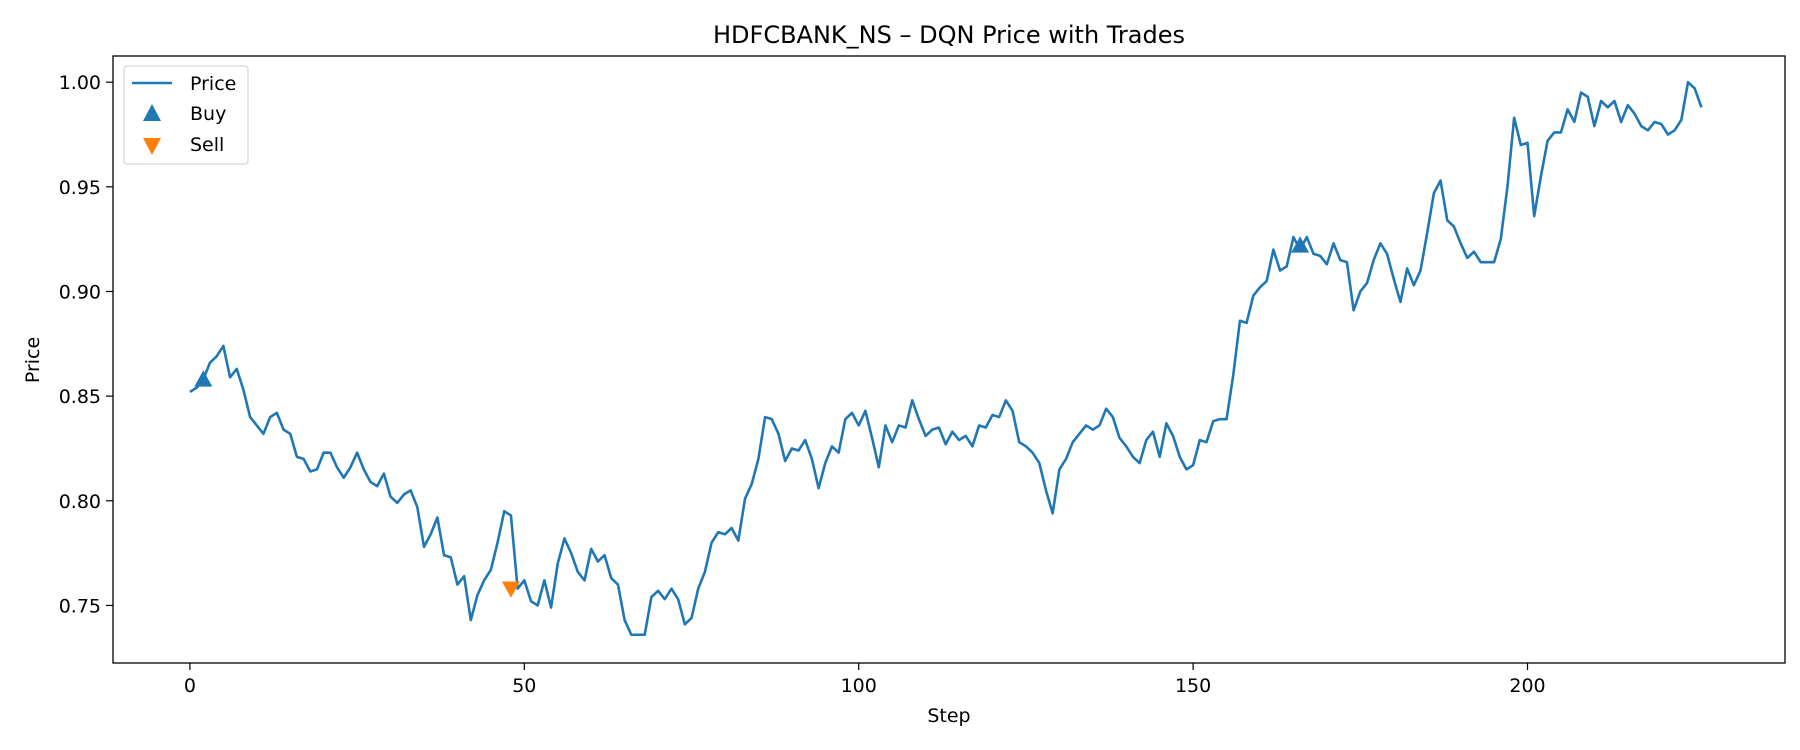  Describe the element at coordinates (208, 114) in the screenshot. I see `legend-buy-label: Buy` at that location.